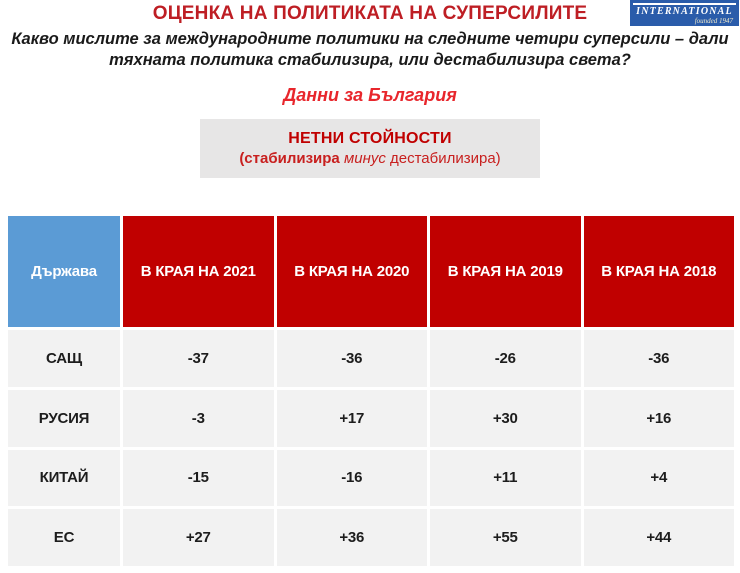 Image resolution: width=740 pixels, height=573 pixels. I want to click on column-header-country: Държава, so click(64, 271).